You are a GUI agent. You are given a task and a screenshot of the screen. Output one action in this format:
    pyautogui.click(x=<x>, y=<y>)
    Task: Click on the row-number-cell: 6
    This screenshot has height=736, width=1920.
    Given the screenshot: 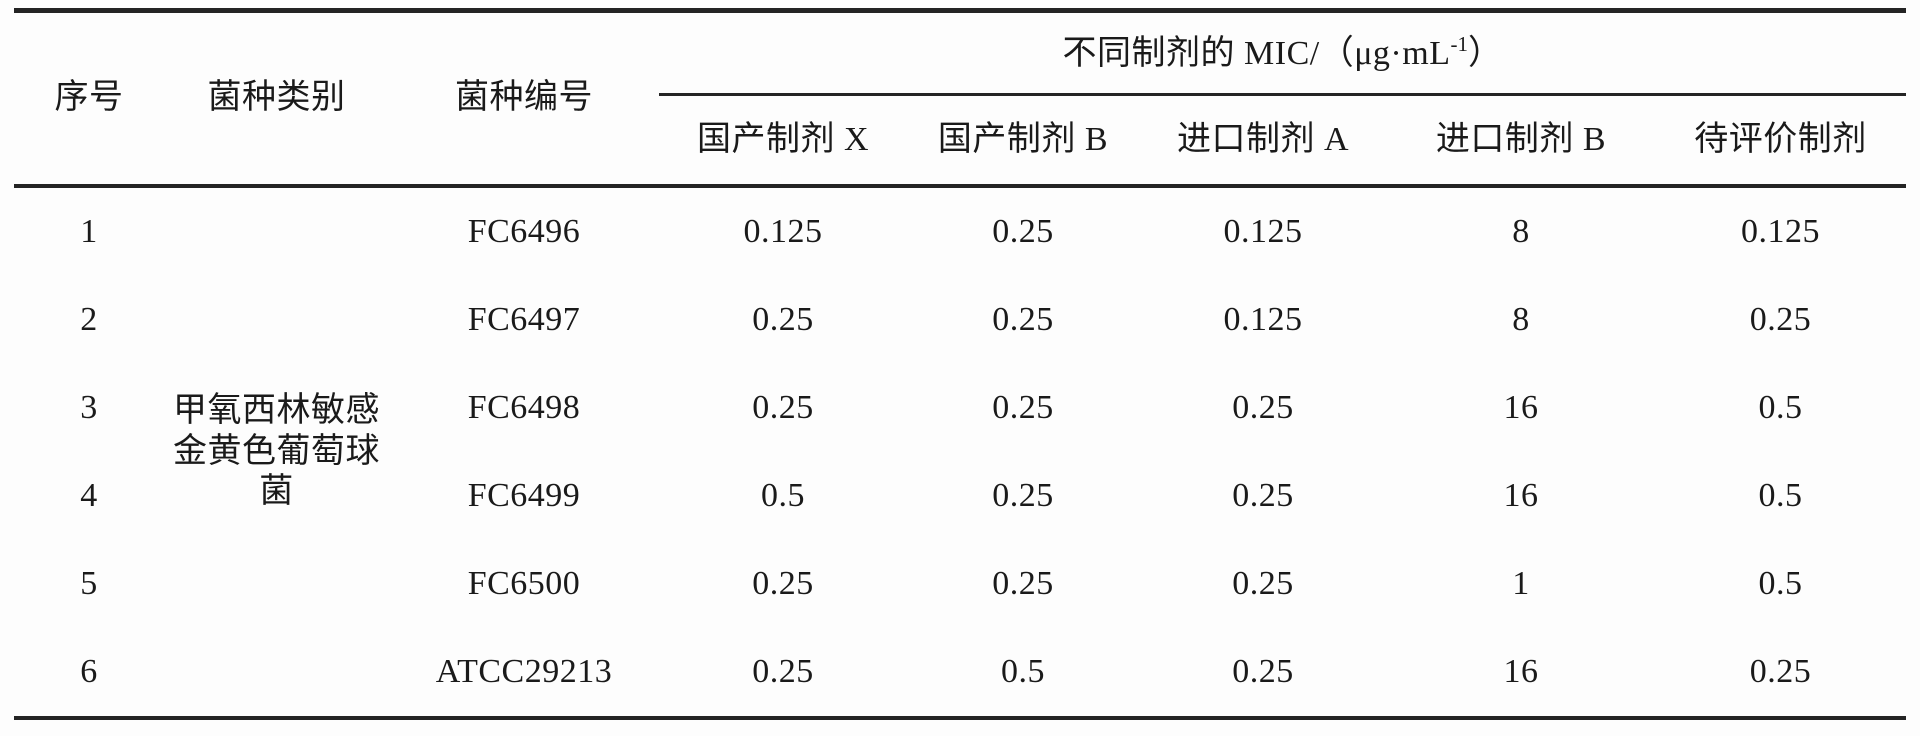 What is the action you would take?
    pyautogui.click(x=89, y=671)
    